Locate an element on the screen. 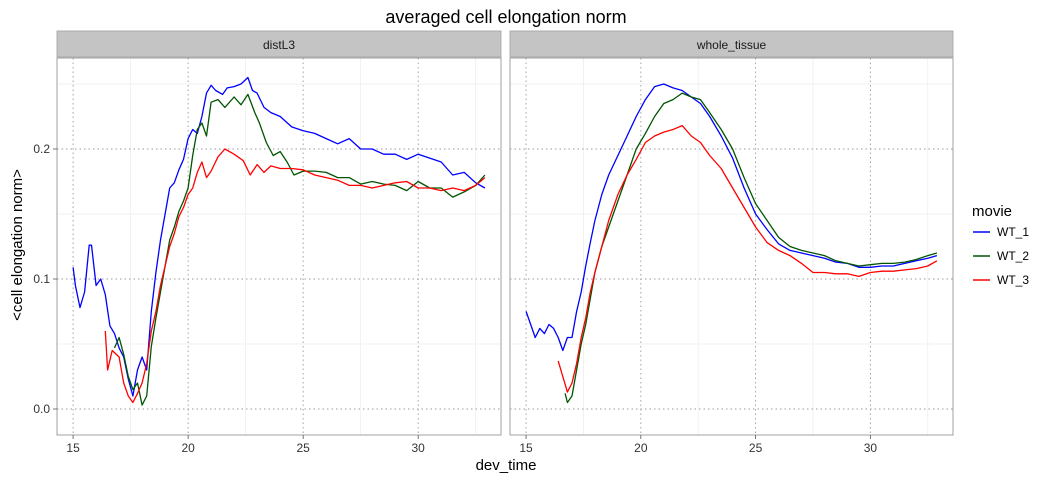 The height and width of the screenshot is (480, 1056). legend-label-wt-3: WT_3 is located at coordinates (1013, 280).